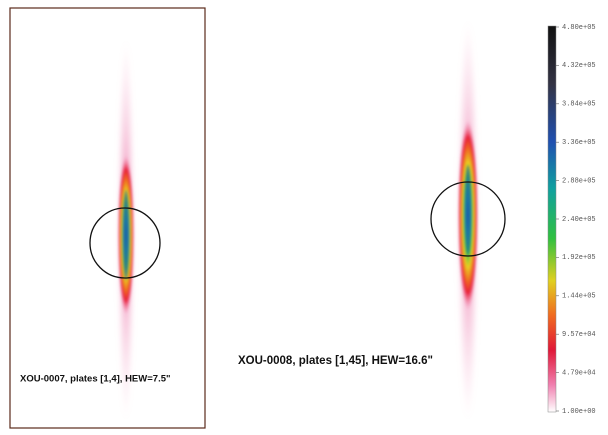 Image resolution: width=608 pixels, height=435 pixels. Describe the element at coordinates (579, 220) in the screenshot. I see `colorbar-label: 2.40e+05` at that location.